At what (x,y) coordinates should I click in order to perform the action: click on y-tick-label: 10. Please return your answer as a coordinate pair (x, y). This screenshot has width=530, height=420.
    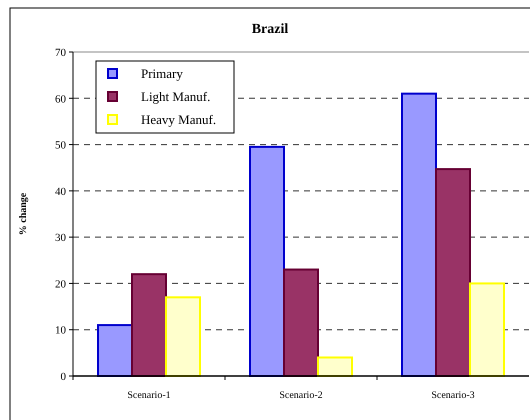
    Looking at the image, I should click on (60, 330).